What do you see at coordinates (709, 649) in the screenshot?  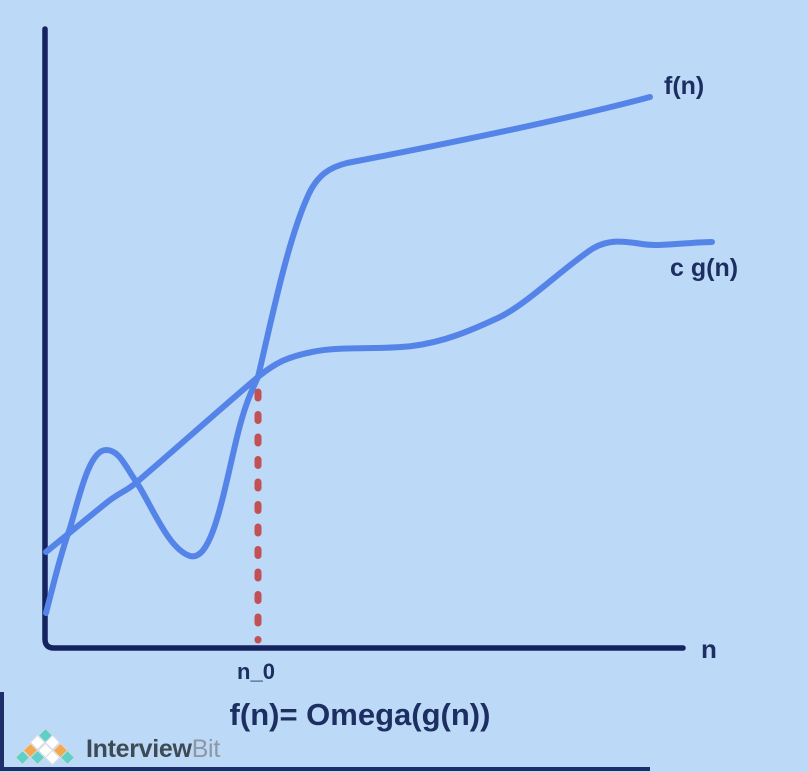 I see `x-axis-label: n` at bounding box center [709, 649].